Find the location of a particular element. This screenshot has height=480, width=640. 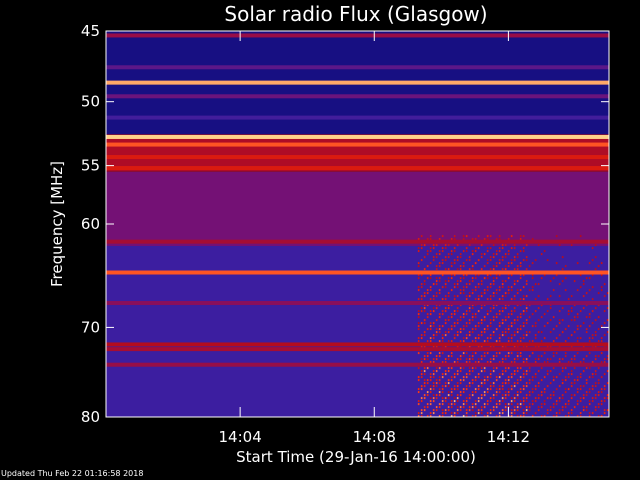

x-tick-label: 14:04 is located at coordinates (240, 437).